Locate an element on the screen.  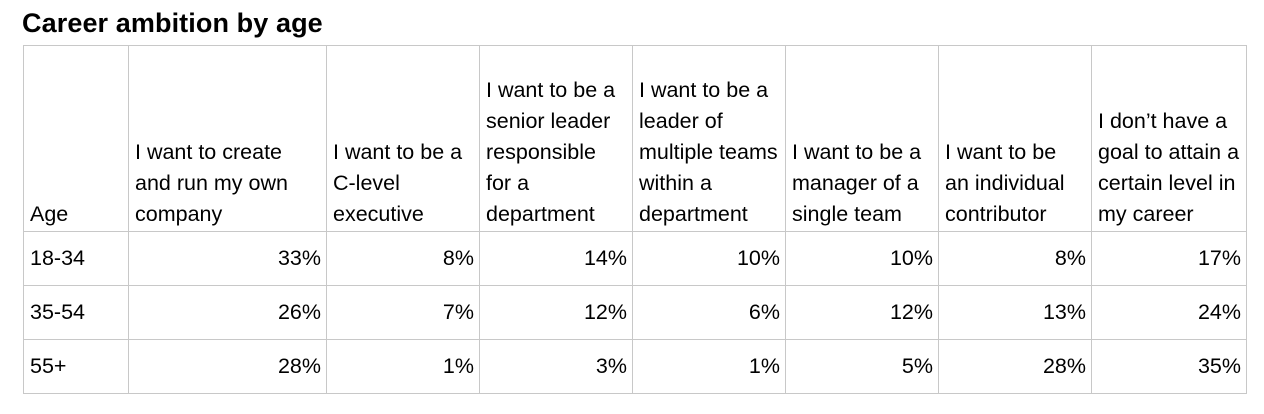
value-cell: 14% is located at coordinates (556, 258).